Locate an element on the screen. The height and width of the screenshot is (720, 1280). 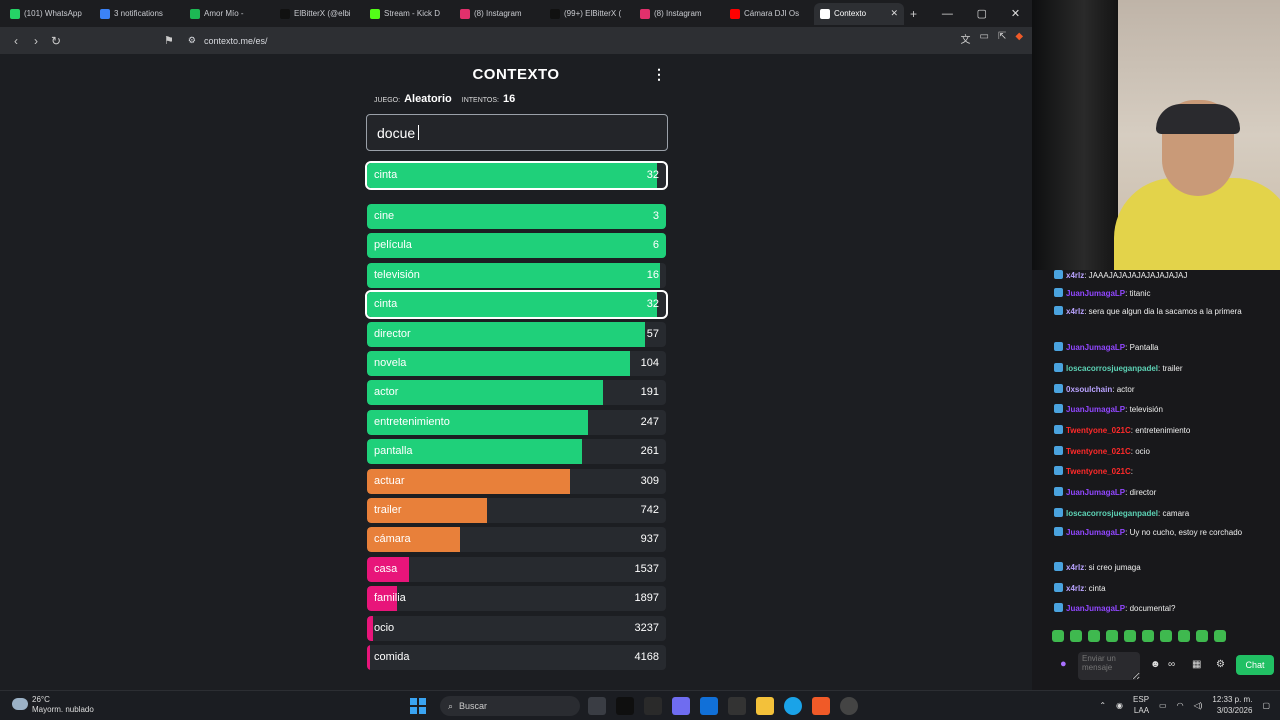
guess-input is located at coordinates (517, 132).